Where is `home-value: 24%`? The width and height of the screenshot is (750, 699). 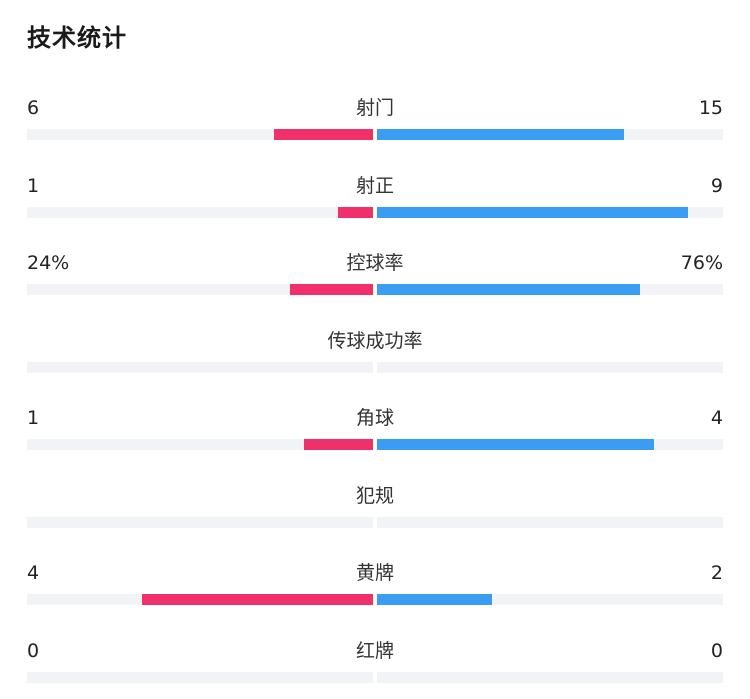
home-value: 24% is located at coordinates (48, 263).